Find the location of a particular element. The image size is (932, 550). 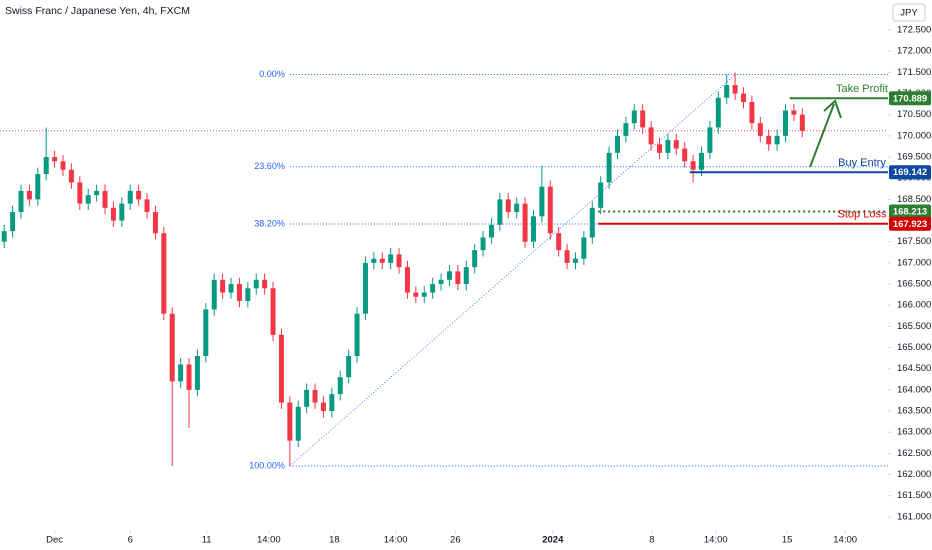

y-tick-label: 167.500 is located at coordinates (914, 241).